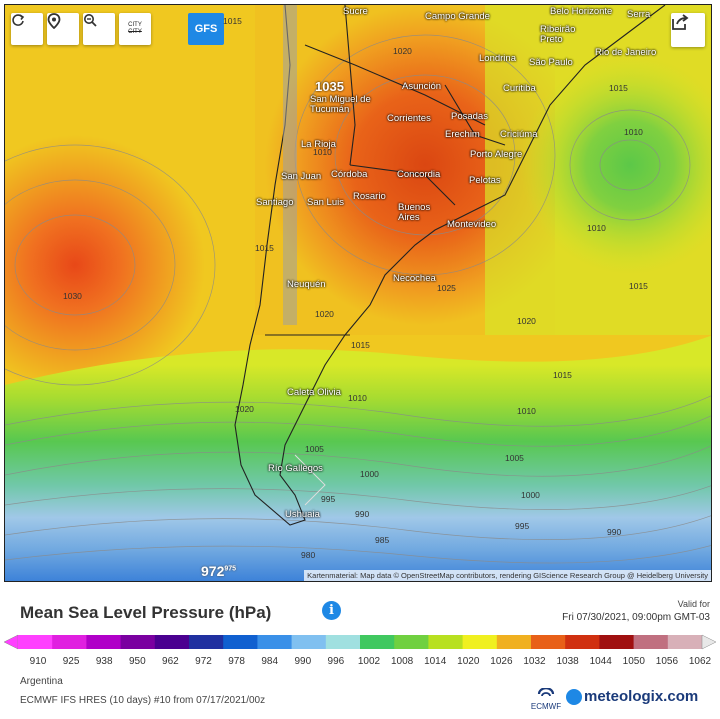 The image size is (720, 719). I want to click on city-label-sao-paulo: São Paulo, so click(551, 62).